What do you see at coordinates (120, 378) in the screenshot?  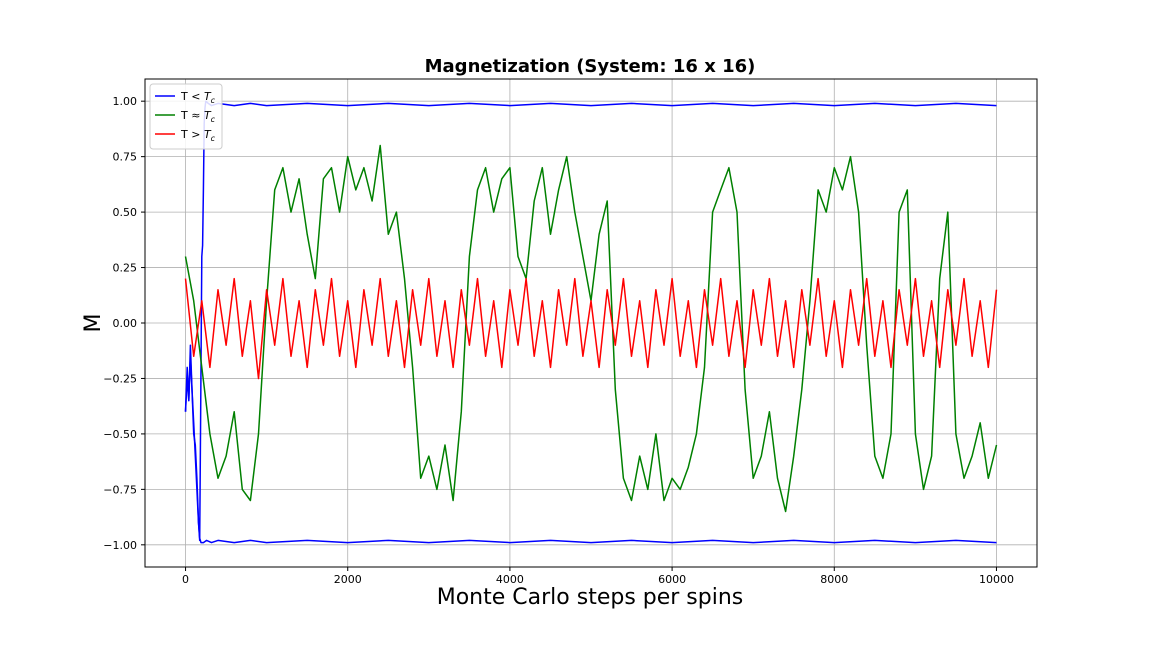 I see `y-tick-label: −0.25` at bounding box center [120, 378].